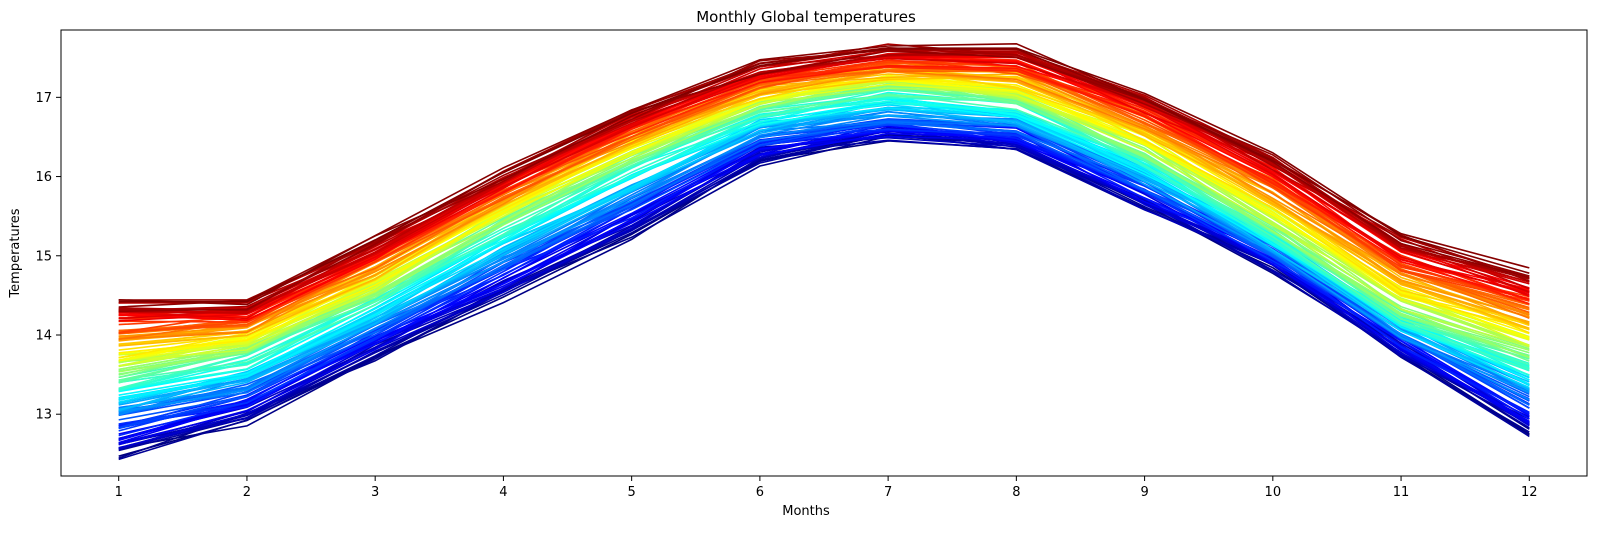 The width and height of the screenshot is (1617, 545). I want to click on x-tick-label: 9, so click(1144, 492).